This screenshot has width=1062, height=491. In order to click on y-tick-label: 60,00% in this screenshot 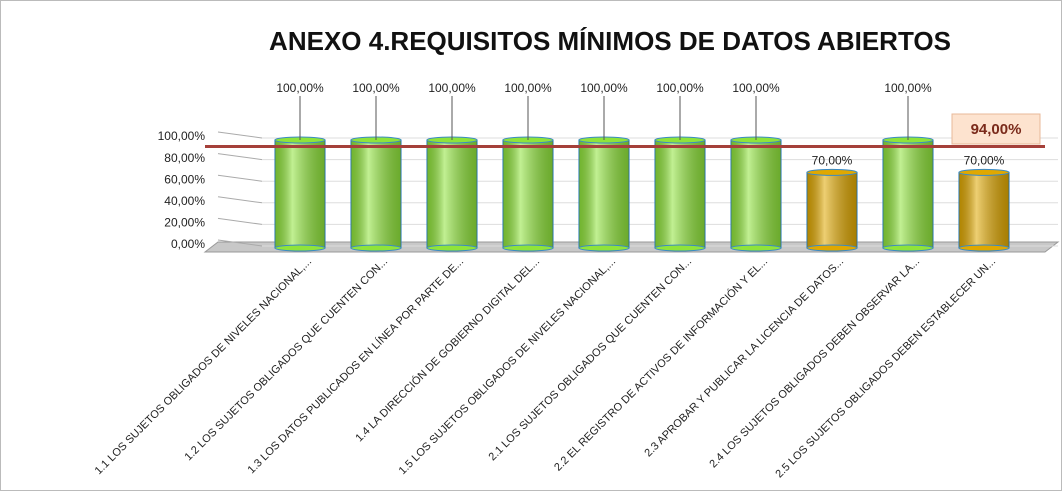, I will do `click(184, 179)`.